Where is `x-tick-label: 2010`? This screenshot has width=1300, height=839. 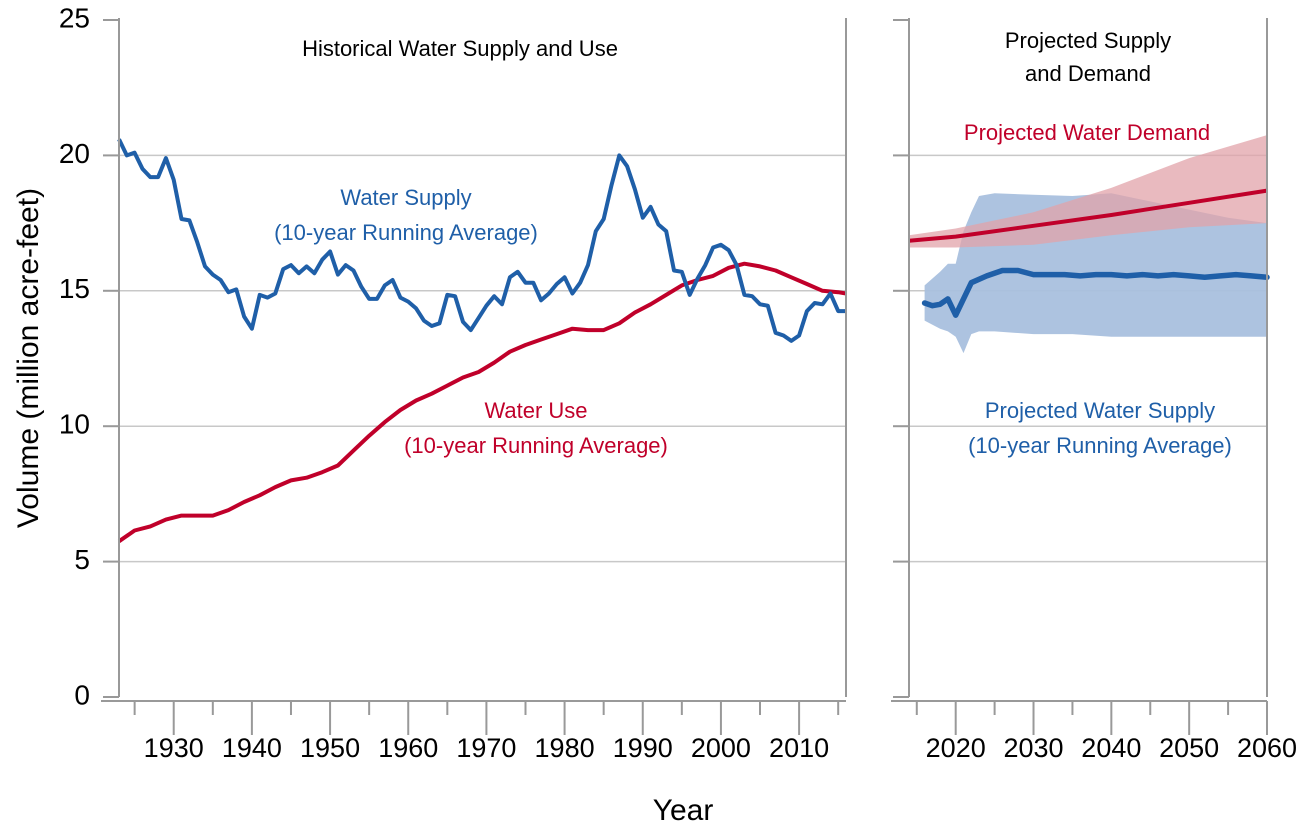
x-tick-label: 2010 is located at coordinates (799, 748).